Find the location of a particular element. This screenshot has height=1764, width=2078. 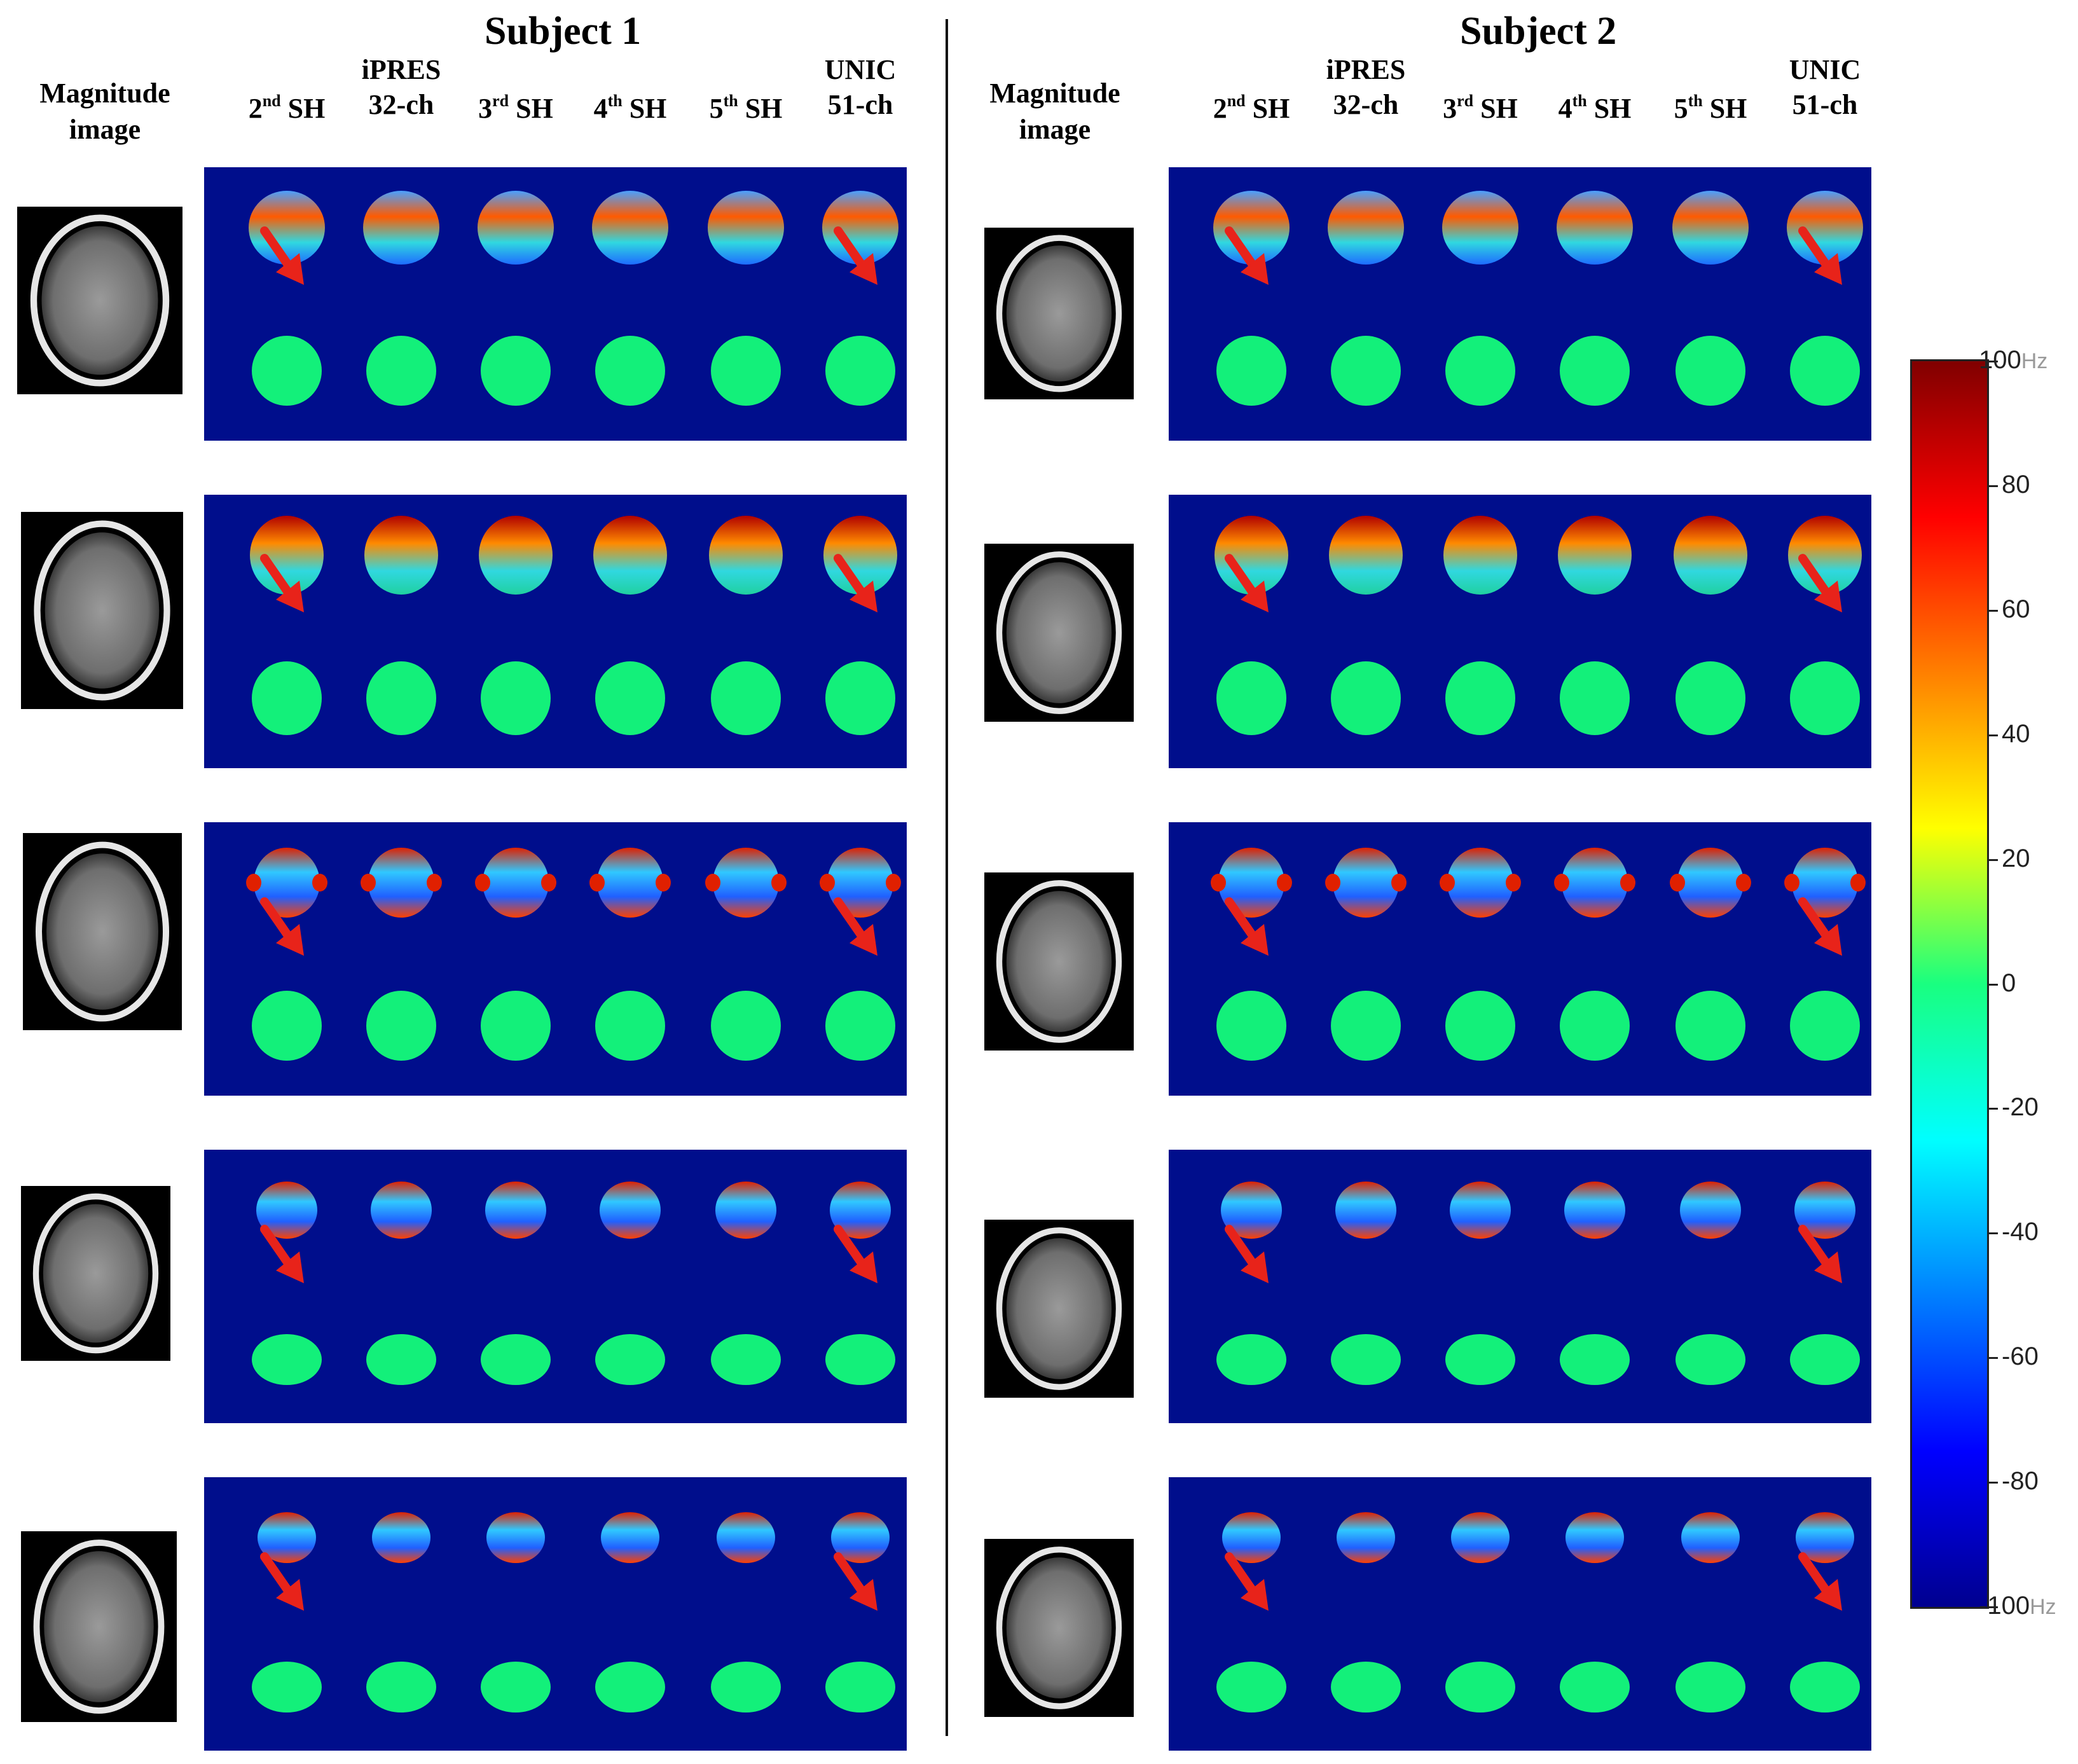

magnitude-image-s1-r2 is located at coordinates (102, 610).